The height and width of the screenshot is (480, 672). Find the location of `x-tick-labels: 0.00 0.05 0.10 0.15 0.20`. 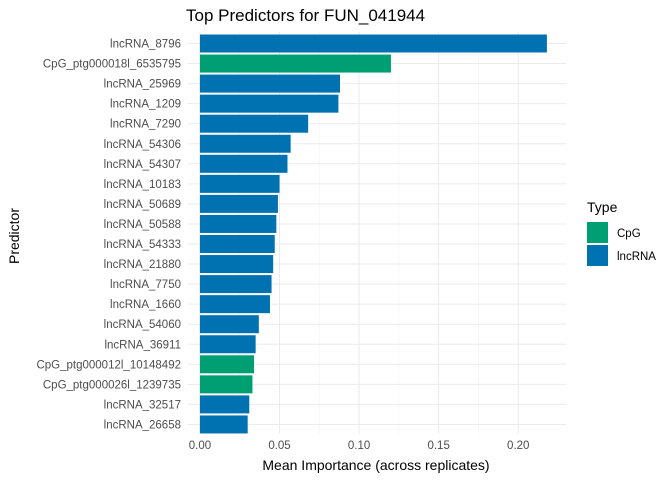

x-tick-labels: 0.00 0.05 0.10 0.15 0.20 is located at coordinates (359, 446).